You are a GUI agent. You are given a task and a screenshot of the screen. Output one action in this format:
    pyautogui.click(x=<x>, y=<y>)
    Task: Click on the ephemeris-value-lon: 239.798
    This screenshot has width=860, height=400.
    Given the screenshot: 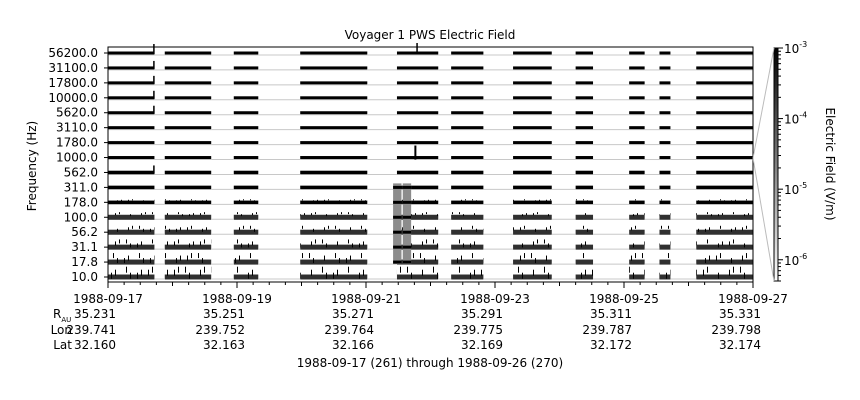 What is the action you would take?
    pyautogui.click(x=736, y=330)
    